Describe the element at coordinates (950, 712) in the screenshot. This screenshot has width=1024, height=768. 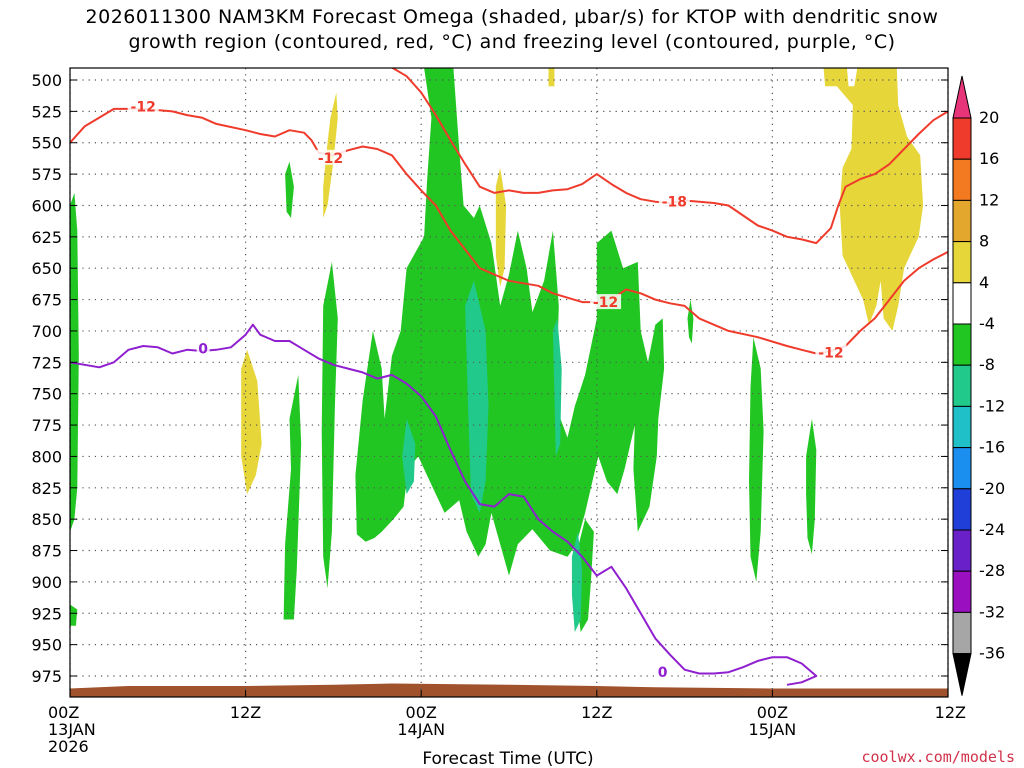
I see `x-tick-label-60: 12Z` at that location.